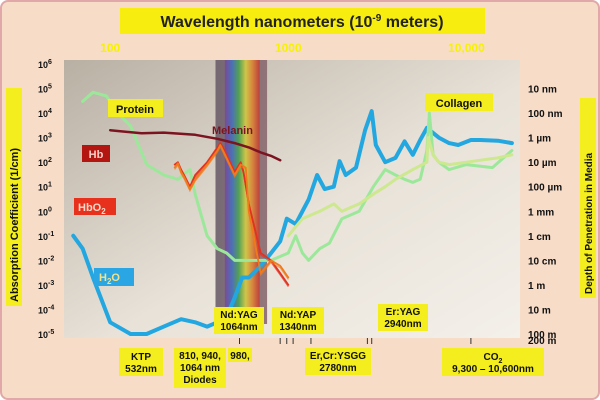 The image size is (600, 400). I want to click on y-axis-right-label: Depth of Penetration in Media, so click(589, 223).